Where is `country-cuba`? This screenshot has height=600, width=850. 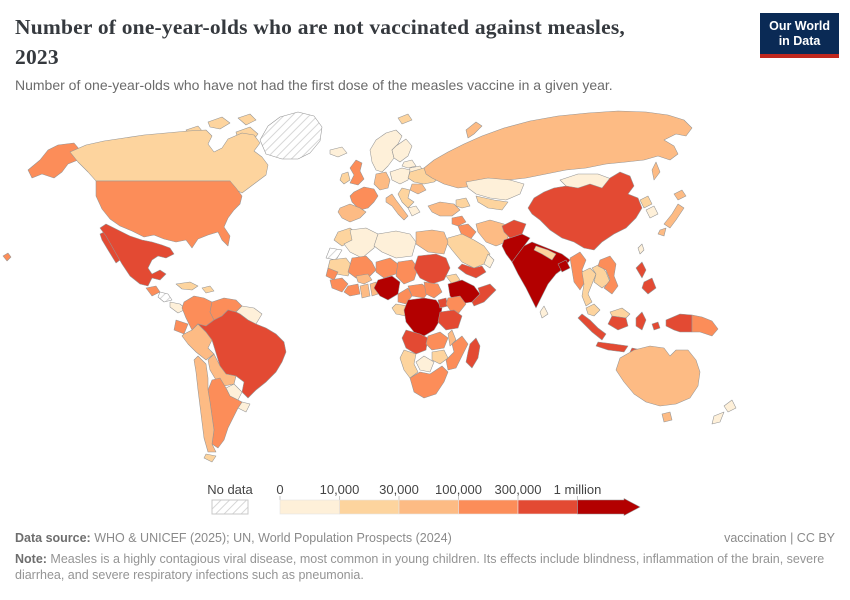 country-cuba is located at coordinates (187, 286).